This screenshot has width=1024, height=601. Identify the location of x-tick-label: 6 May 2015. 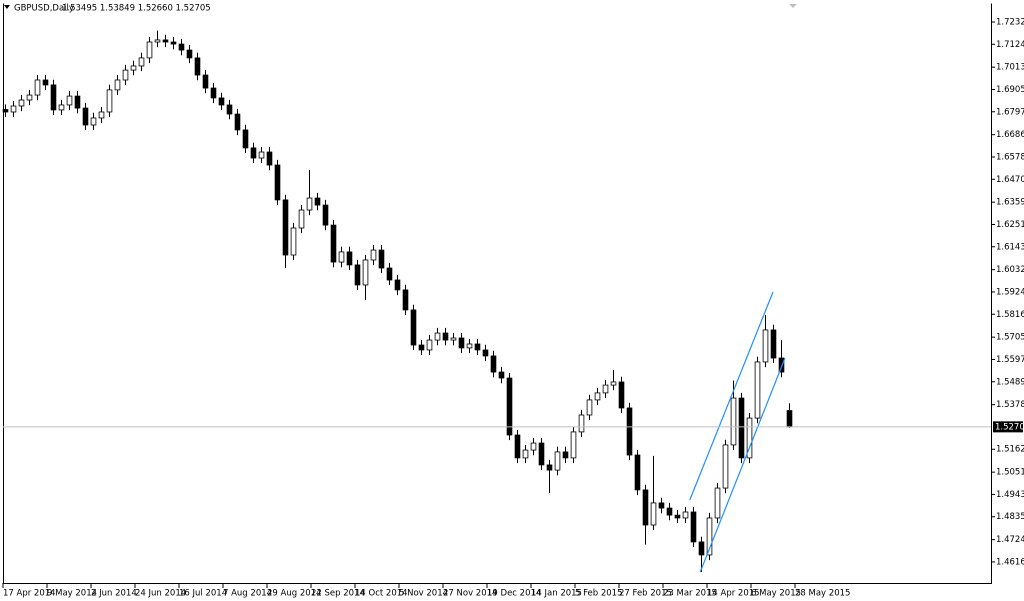
(776, 594).